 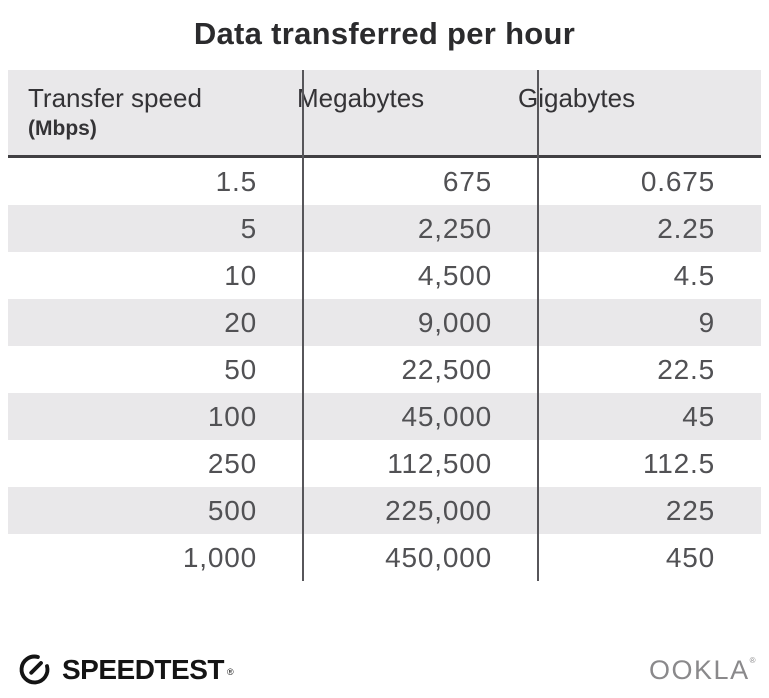 I want to click on table-cell: 675, so click(x=467, y=181).